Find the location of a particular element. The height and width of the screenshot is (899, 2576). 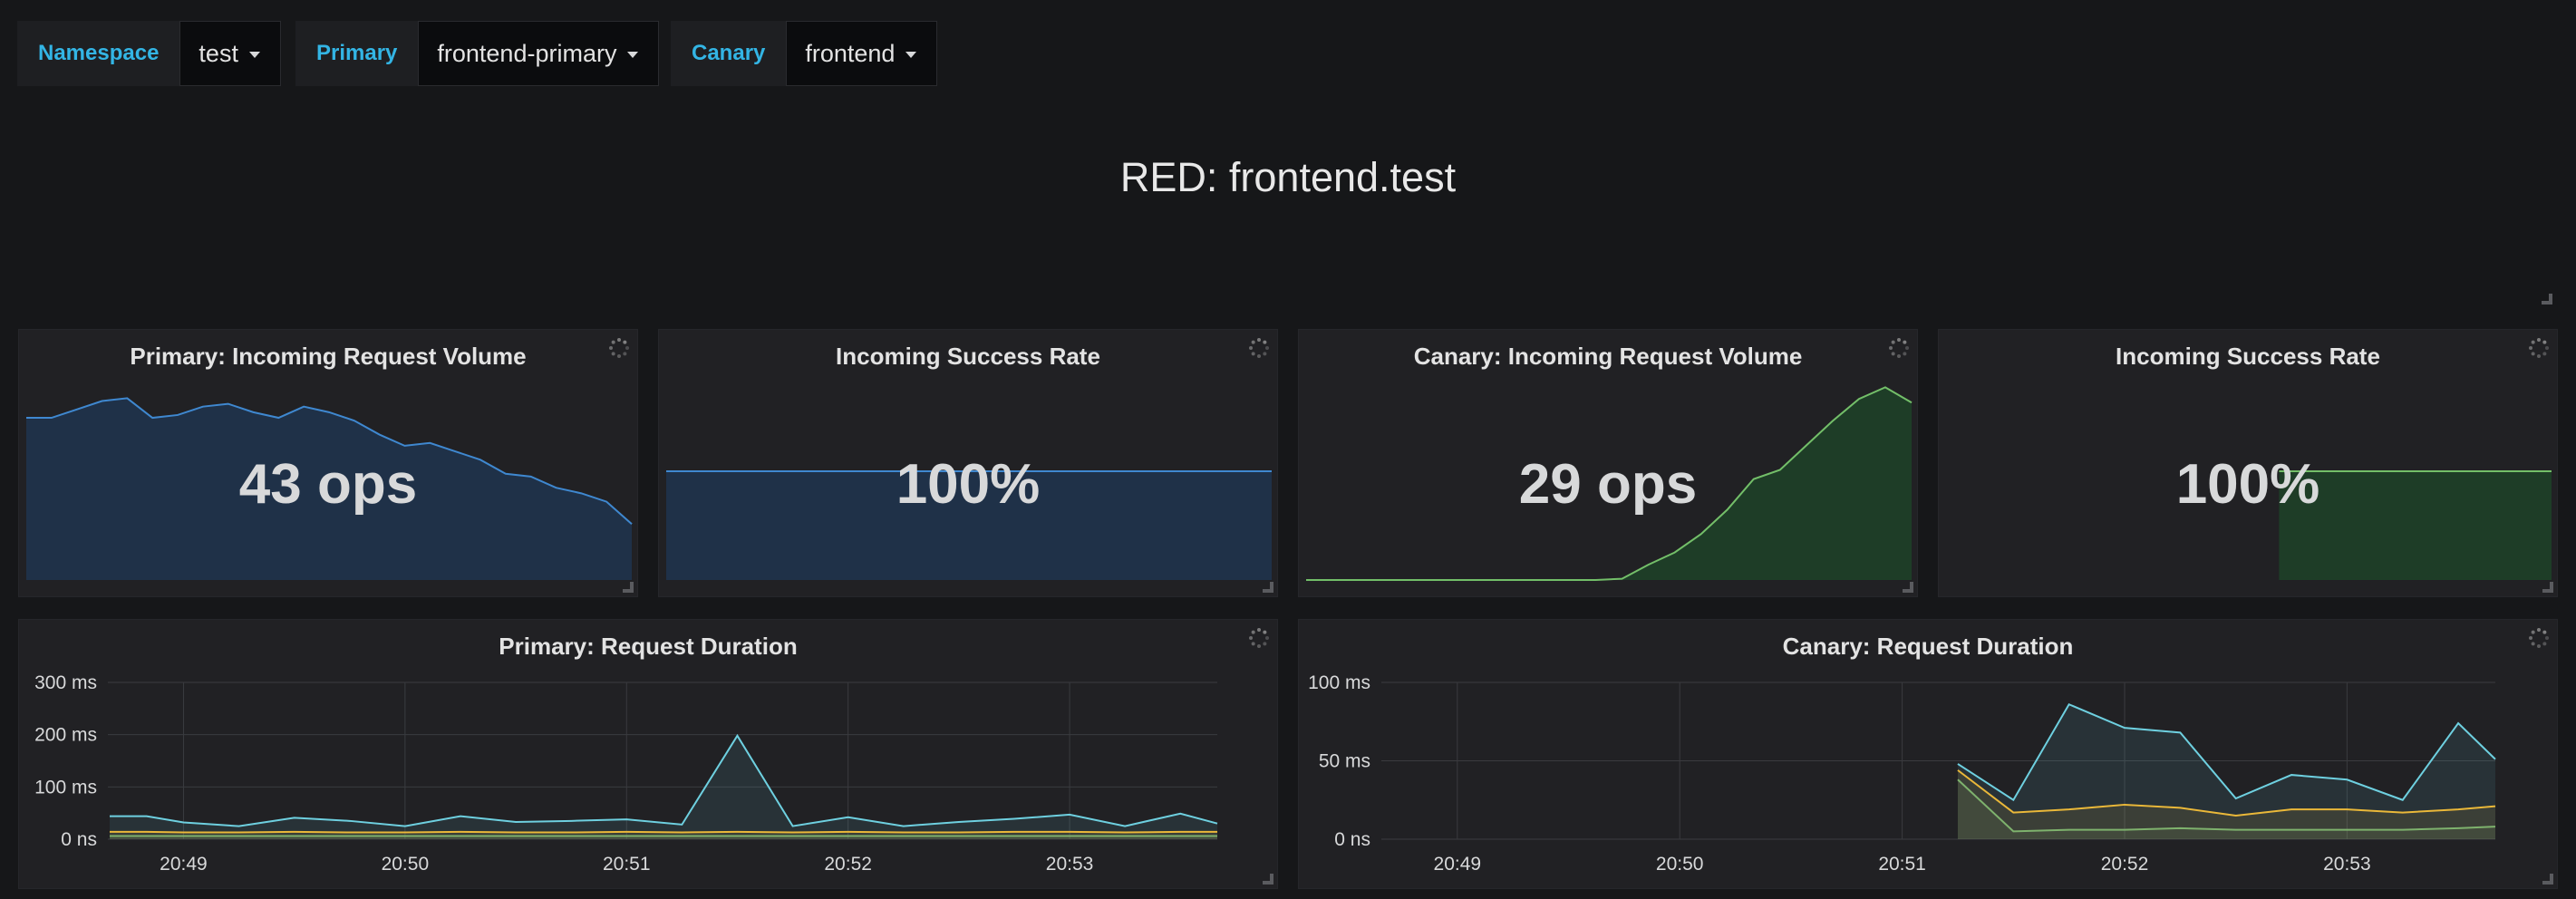

primary-value: frontend-primary is located at coordinates (527, 53).